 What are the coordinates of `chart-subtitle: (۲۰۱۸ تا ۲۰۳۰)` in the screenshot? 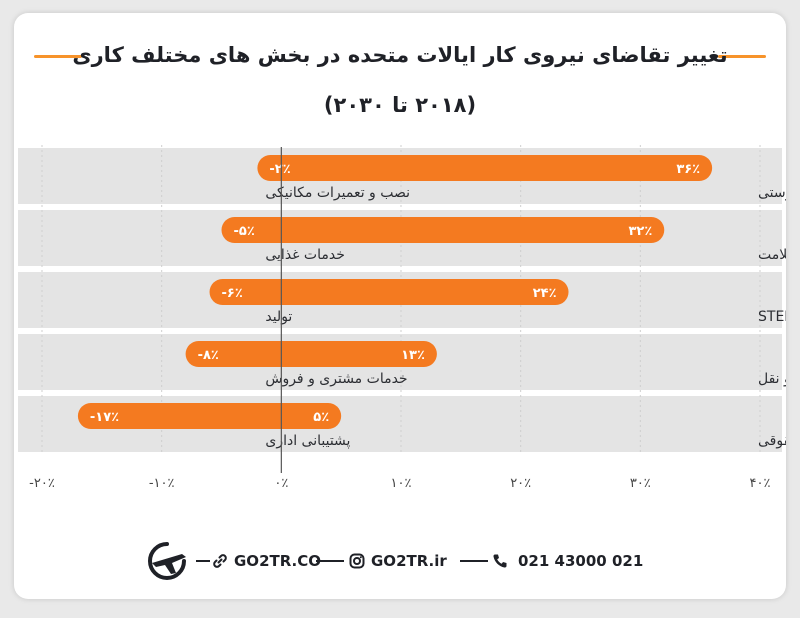 It's located at (400, 105).